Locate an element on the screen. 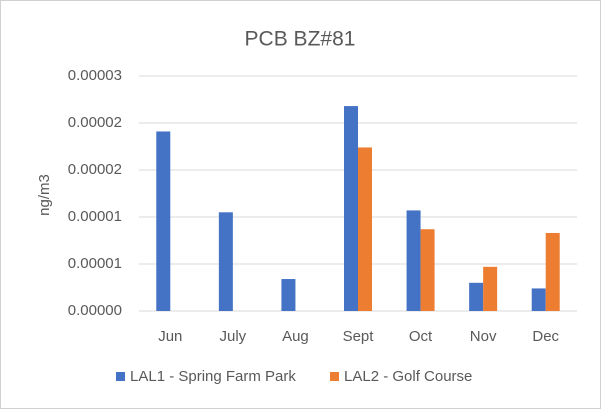 The image size is (601, 409). y-tick-label: 0.00003 is located at coordinates (95, 75).